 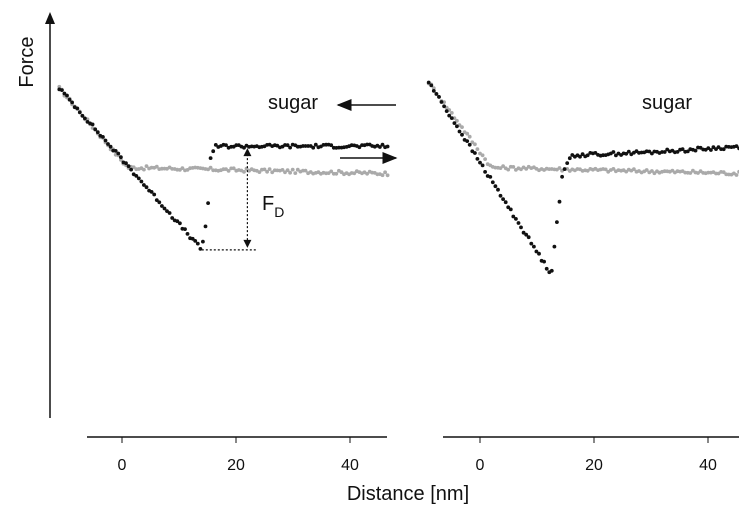 What do you see at coordinates (594, 465) in the screenshot?
I see `right-x-tick-label-20: 20` at bounding box center [594, 465].